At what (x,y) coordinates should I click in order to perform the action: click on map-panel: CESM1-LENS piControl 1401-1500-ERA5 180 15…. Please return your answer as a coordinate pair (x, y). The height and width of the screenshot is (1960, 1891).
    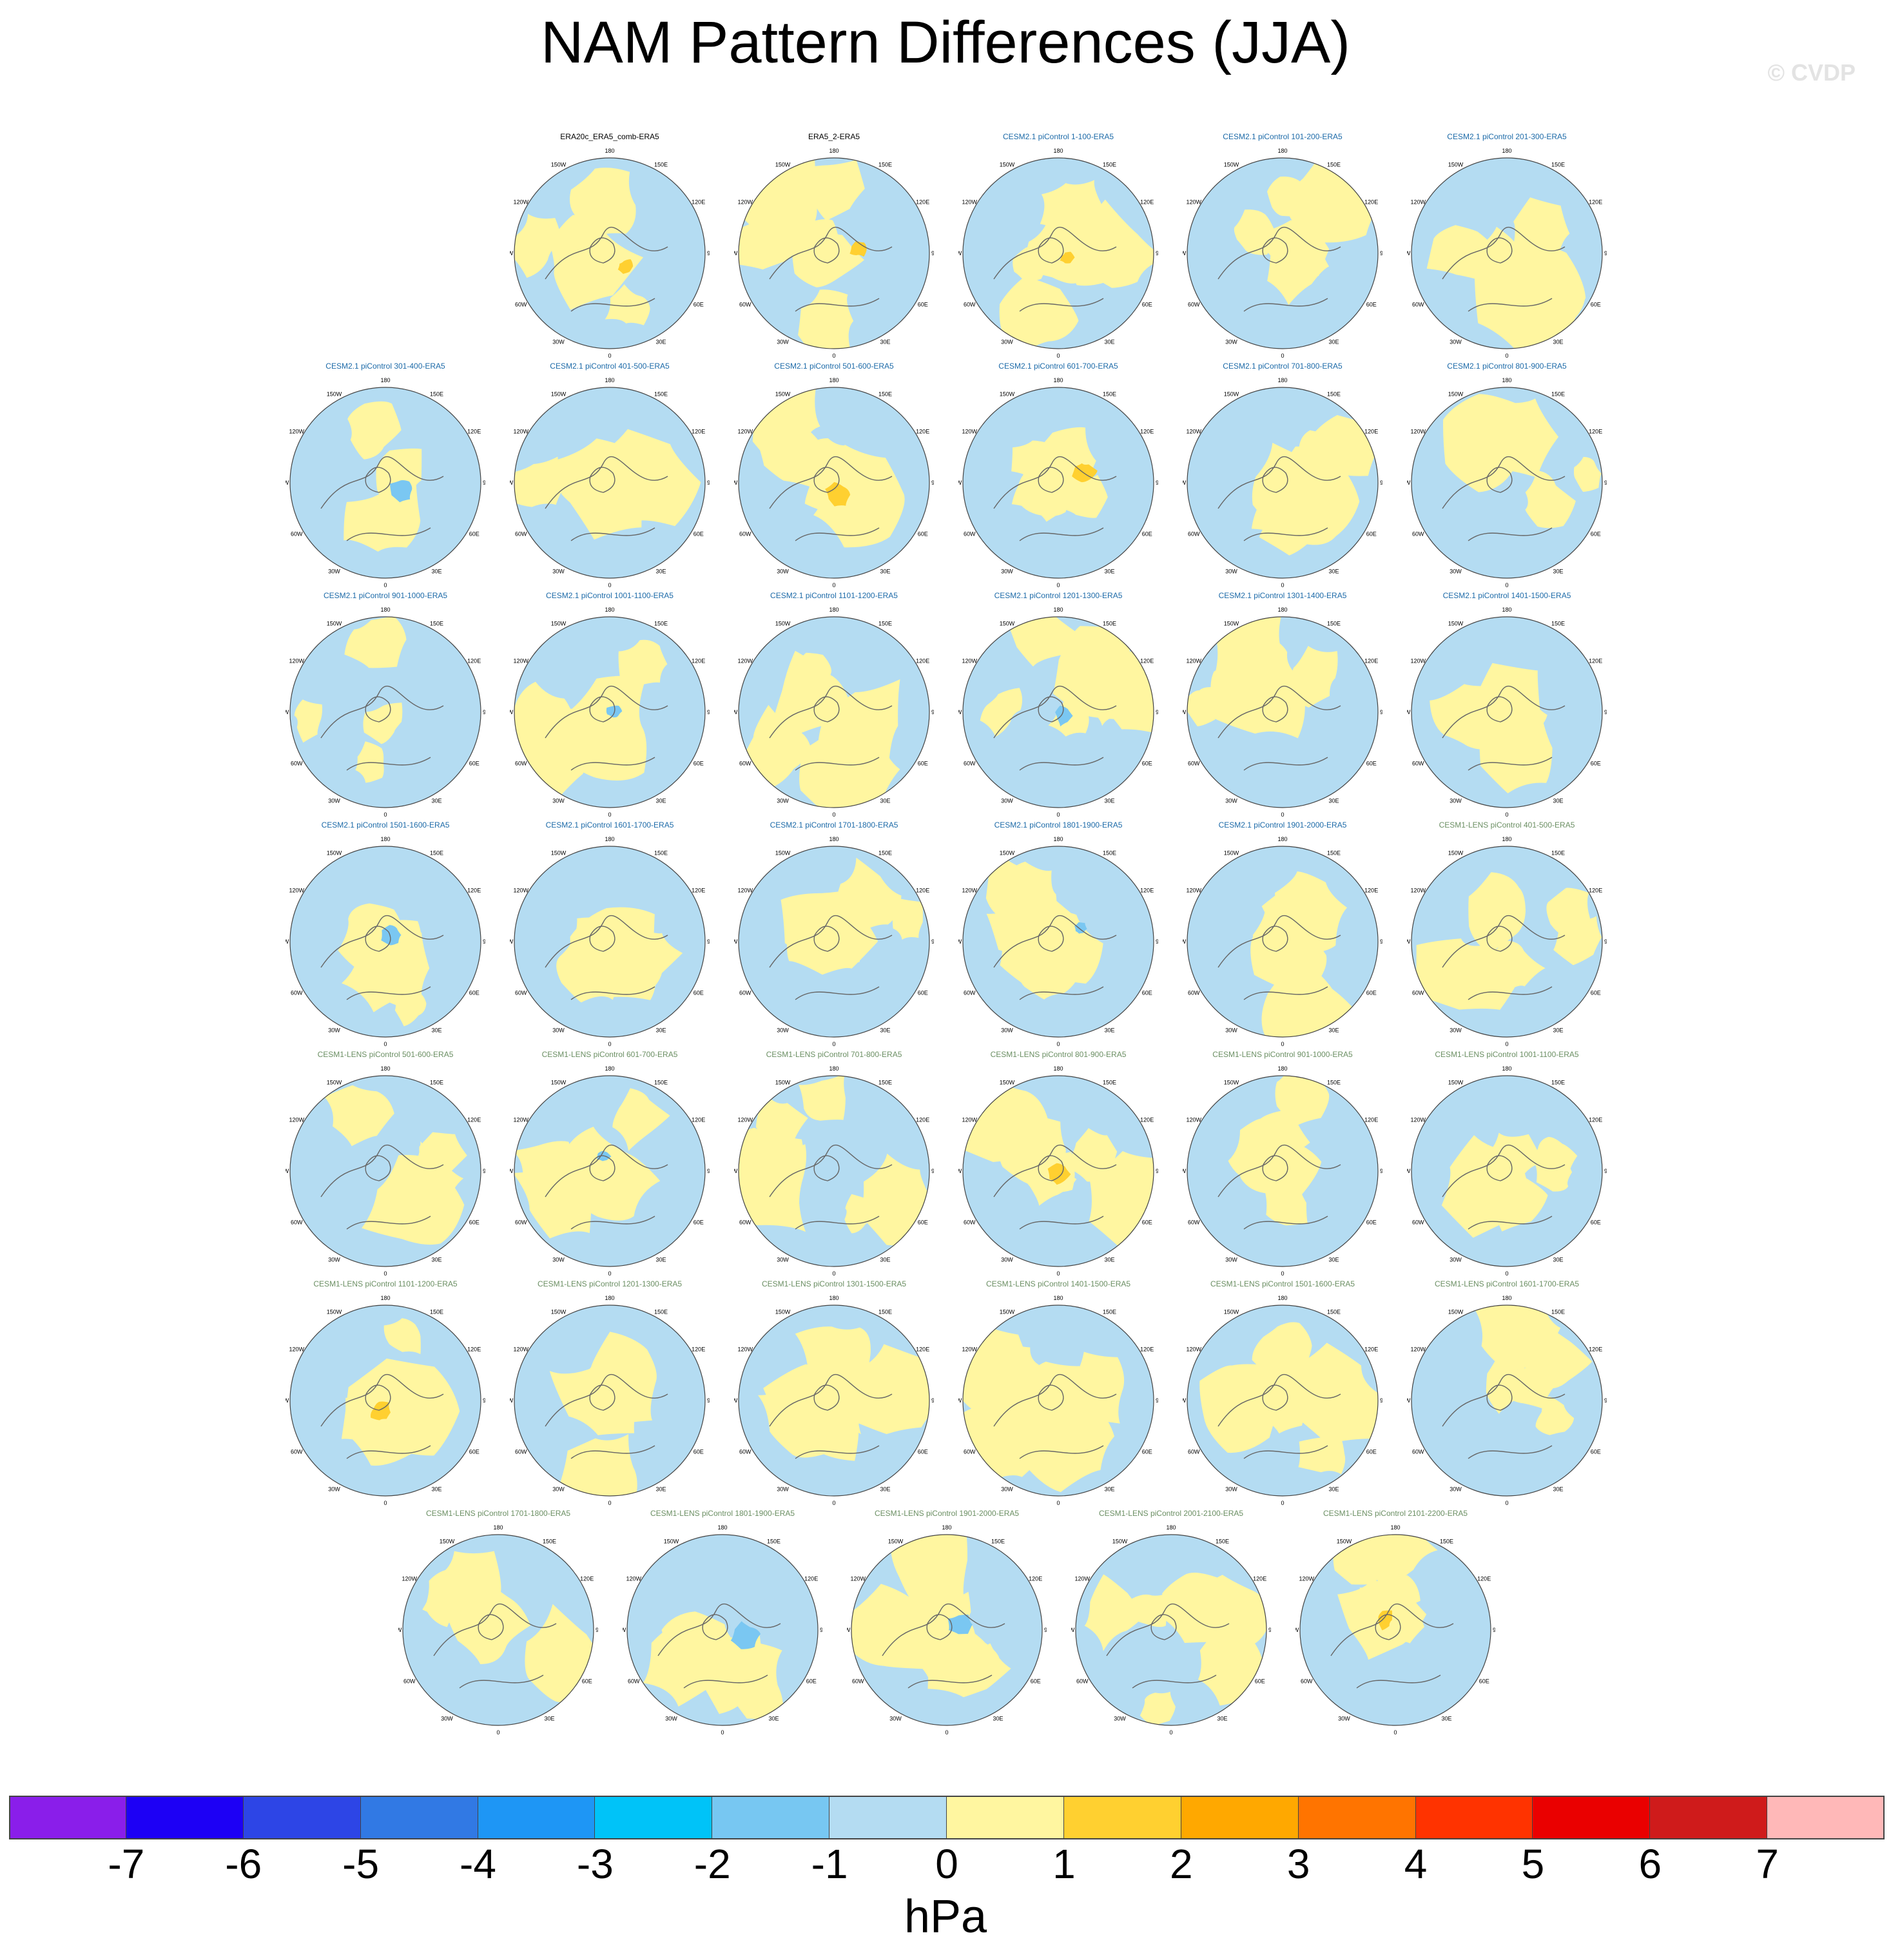
    Looking at the image, I should click on (1058, 1392).